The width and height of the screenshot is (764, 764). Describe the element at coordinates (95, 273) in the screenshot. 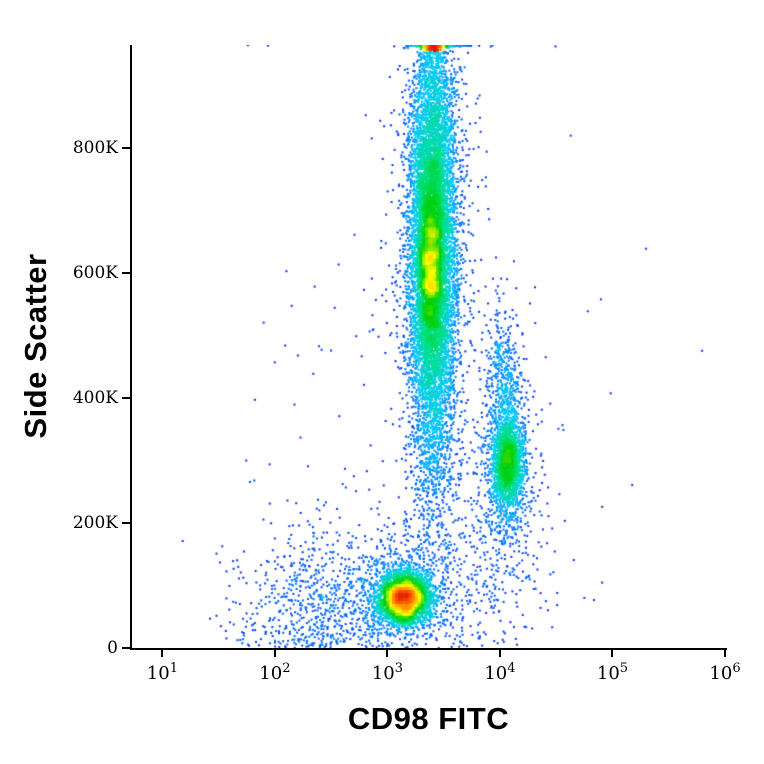

I see `y-tick-label: 600K` at that location.